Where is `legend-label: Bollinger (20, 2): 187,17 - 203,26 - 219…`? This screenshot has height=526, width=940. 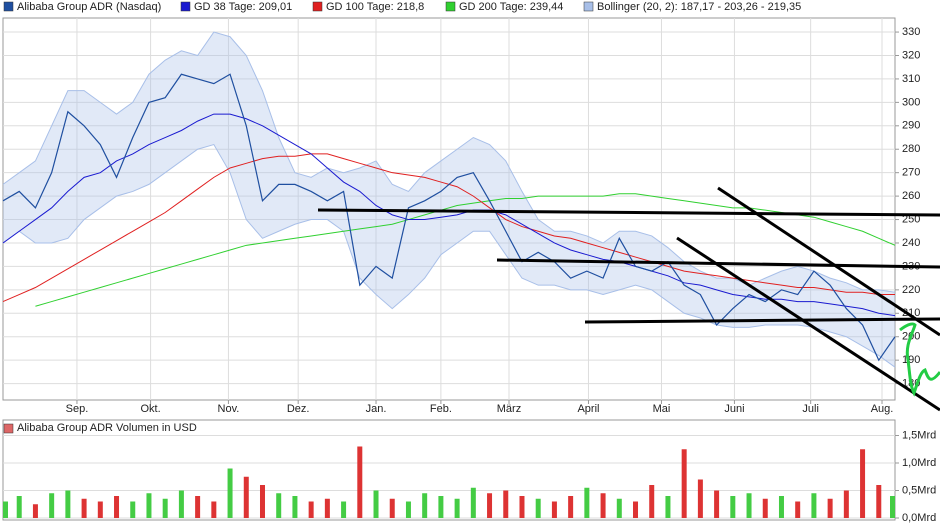
legend-label: Bollinger (20, 2): 187,17 - 203,26 - 219… is located at coordinates (699, 7).